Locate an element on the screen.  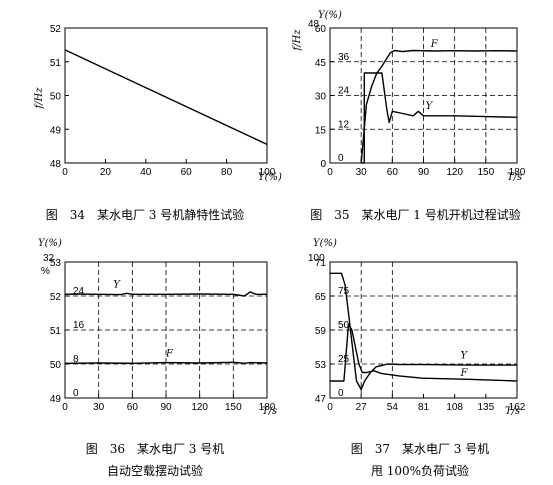
y2-tick-label: 25 is located at coordinates (344, 359).